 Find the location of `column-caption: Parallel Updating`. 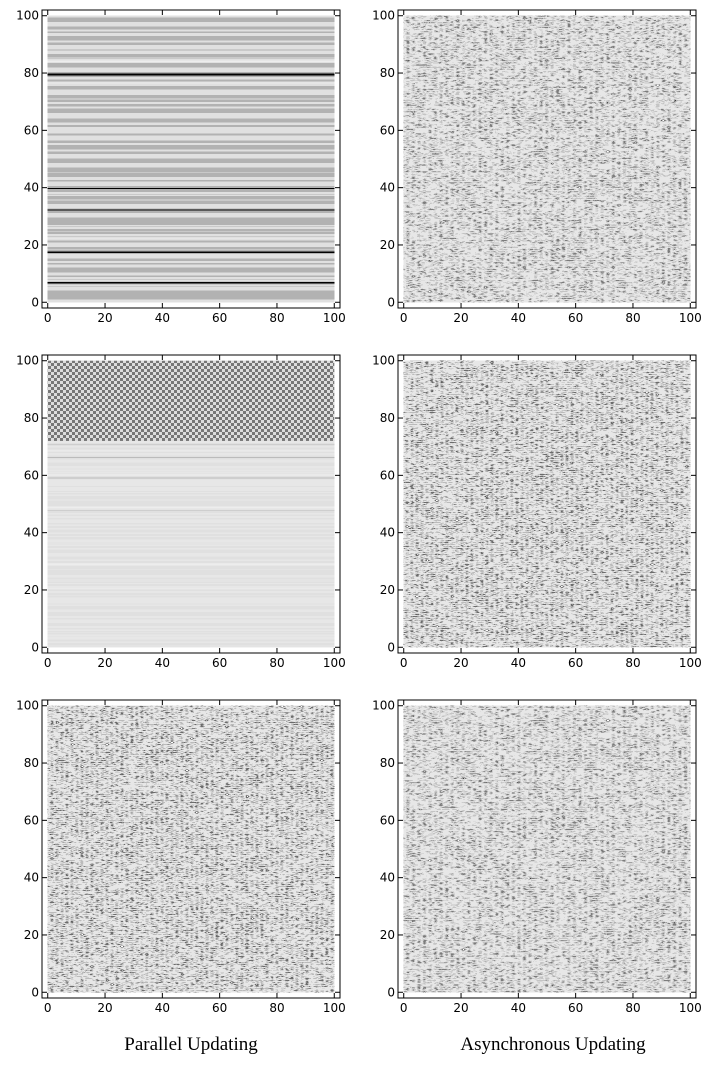

column-caption: Parallel Updating is located at coordinates (191, 1044).